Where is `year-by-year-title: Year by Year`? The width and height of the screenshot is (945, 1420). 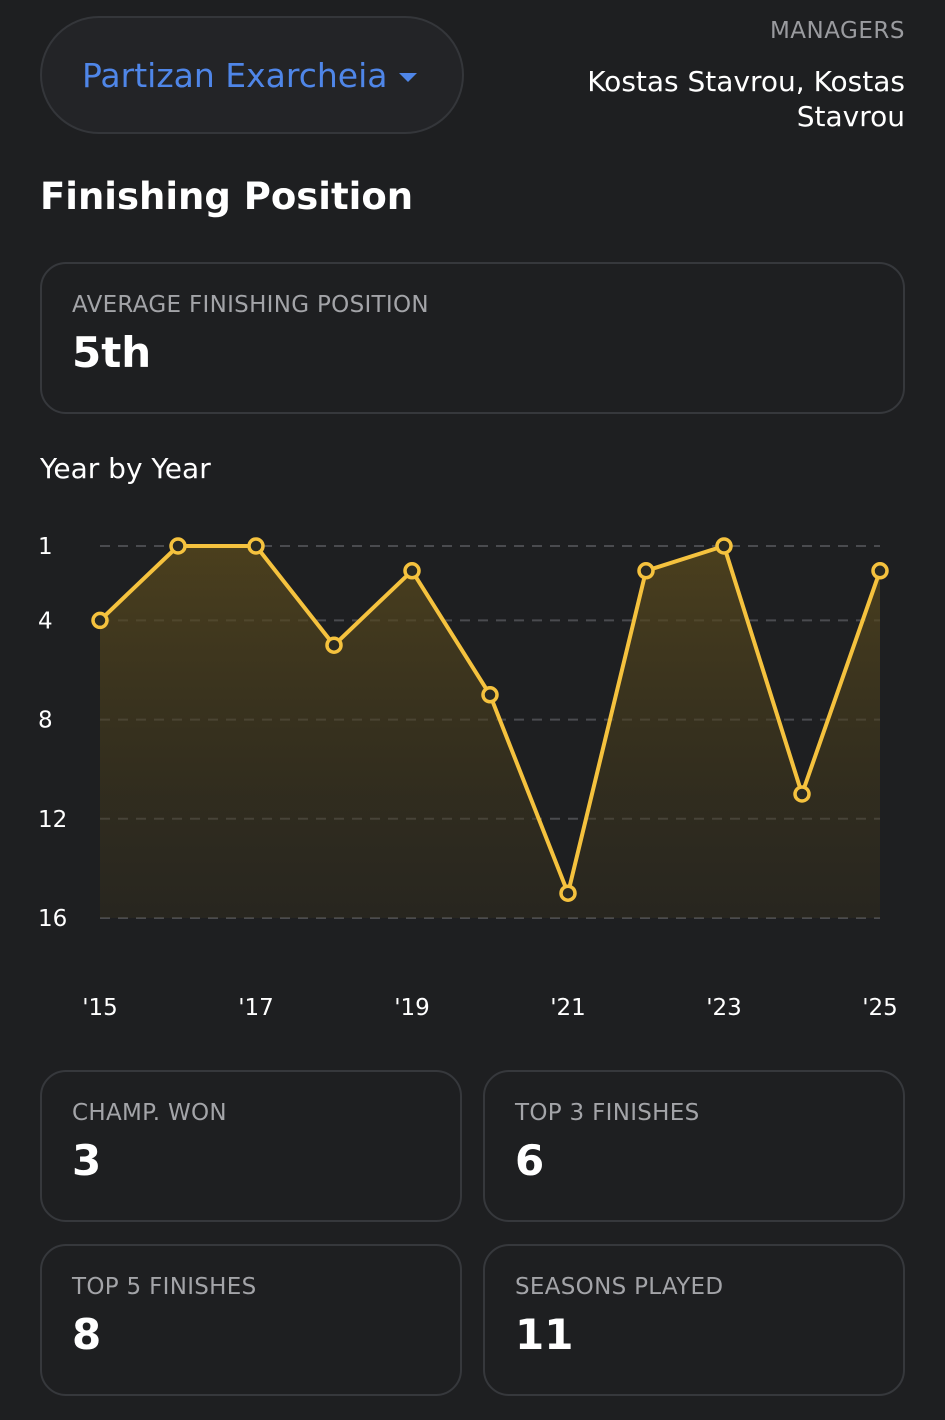
year-by-year-title: Year by Year is located at coordinates (125, 468).